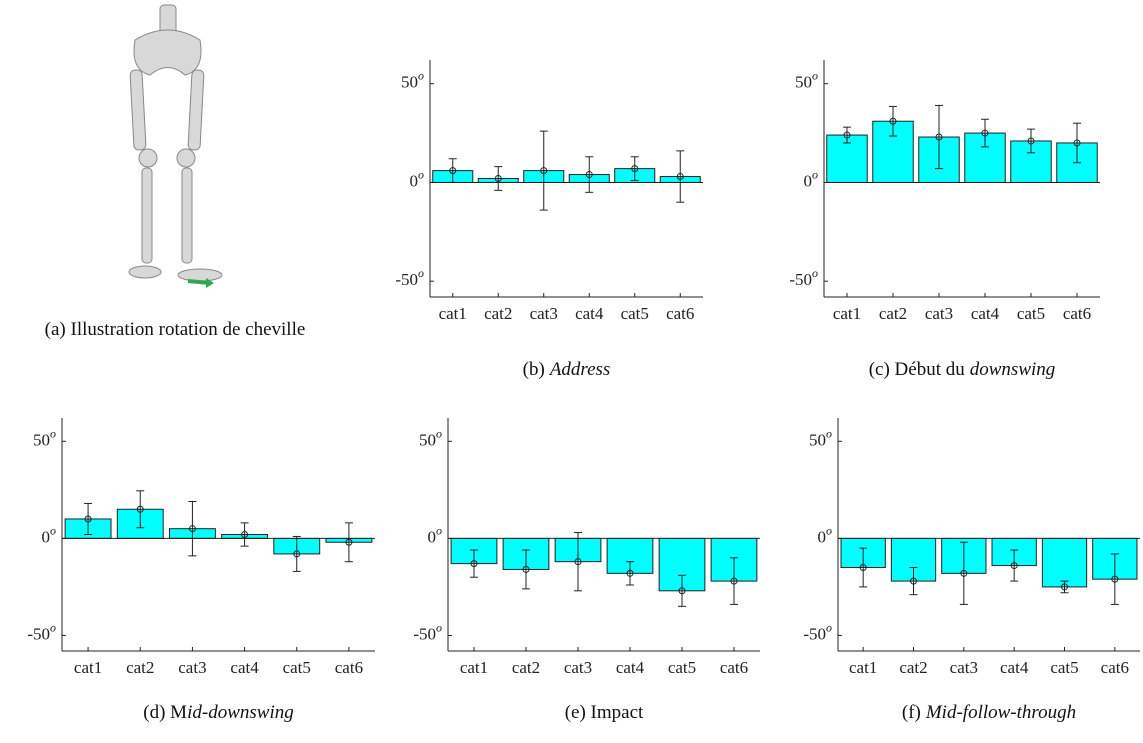 This screenshot has width=1143, height=743. What do you see at coordinates (917, 369) in the screenshot?
I see `caption-part: (c) Début du` at bounding box center [917, 369].